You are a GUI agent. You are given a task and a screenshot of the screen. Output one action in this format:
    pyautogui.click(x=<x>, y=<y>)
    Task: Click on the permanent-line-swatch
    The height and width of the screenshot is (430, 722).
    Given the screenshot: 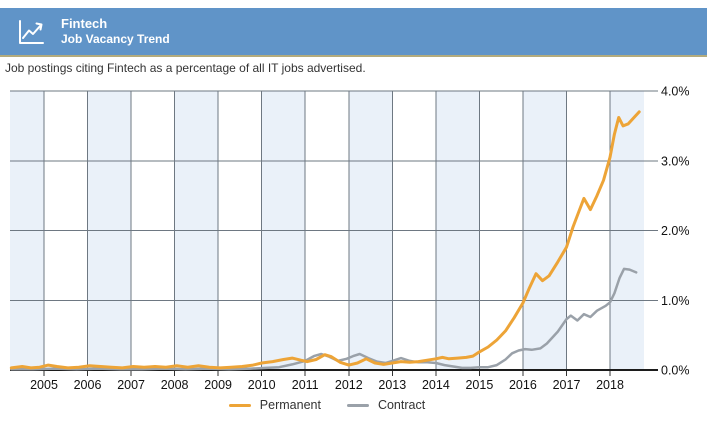 What is the action you would take?
    pyautogui.click(x=239, y=405)
    